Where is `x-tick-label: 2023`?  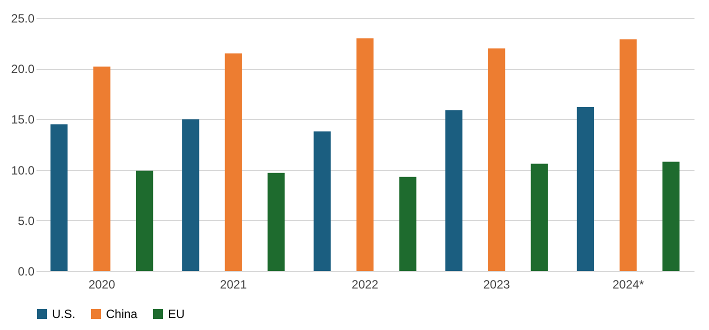 x-tick-label: 2023 is located at coordinates (496, 285).